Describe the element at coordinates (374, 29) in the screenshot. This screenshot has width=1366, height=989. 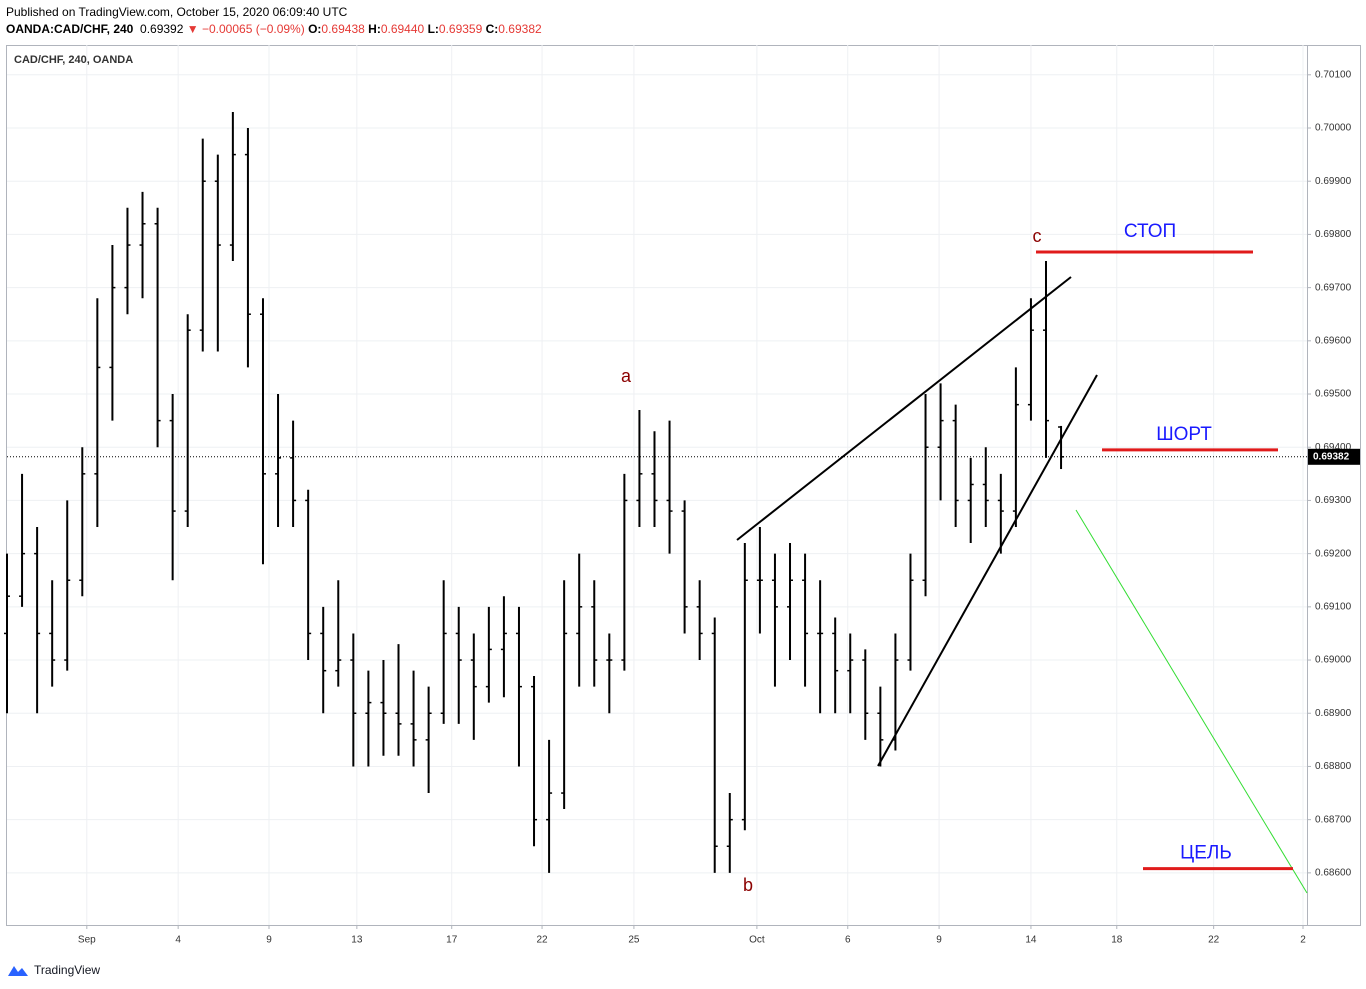
I see `ohlc-1-label: H:` at that location.